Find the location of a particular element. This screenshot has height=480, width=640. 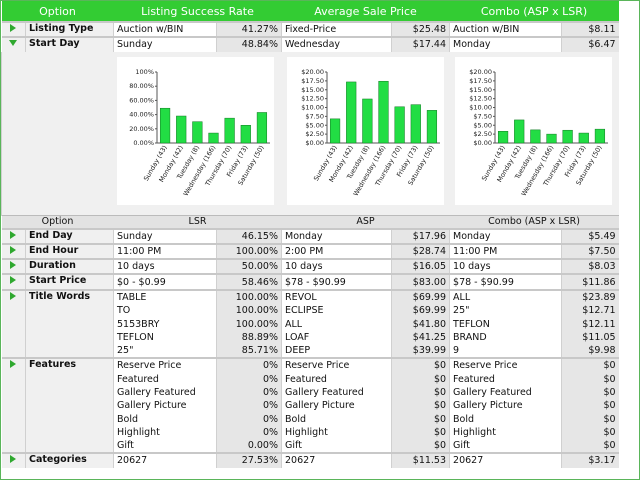

data-row: TO 100.00% ECLIPSE $69.99 25" $12.71 is located at coordinates (310, 311).